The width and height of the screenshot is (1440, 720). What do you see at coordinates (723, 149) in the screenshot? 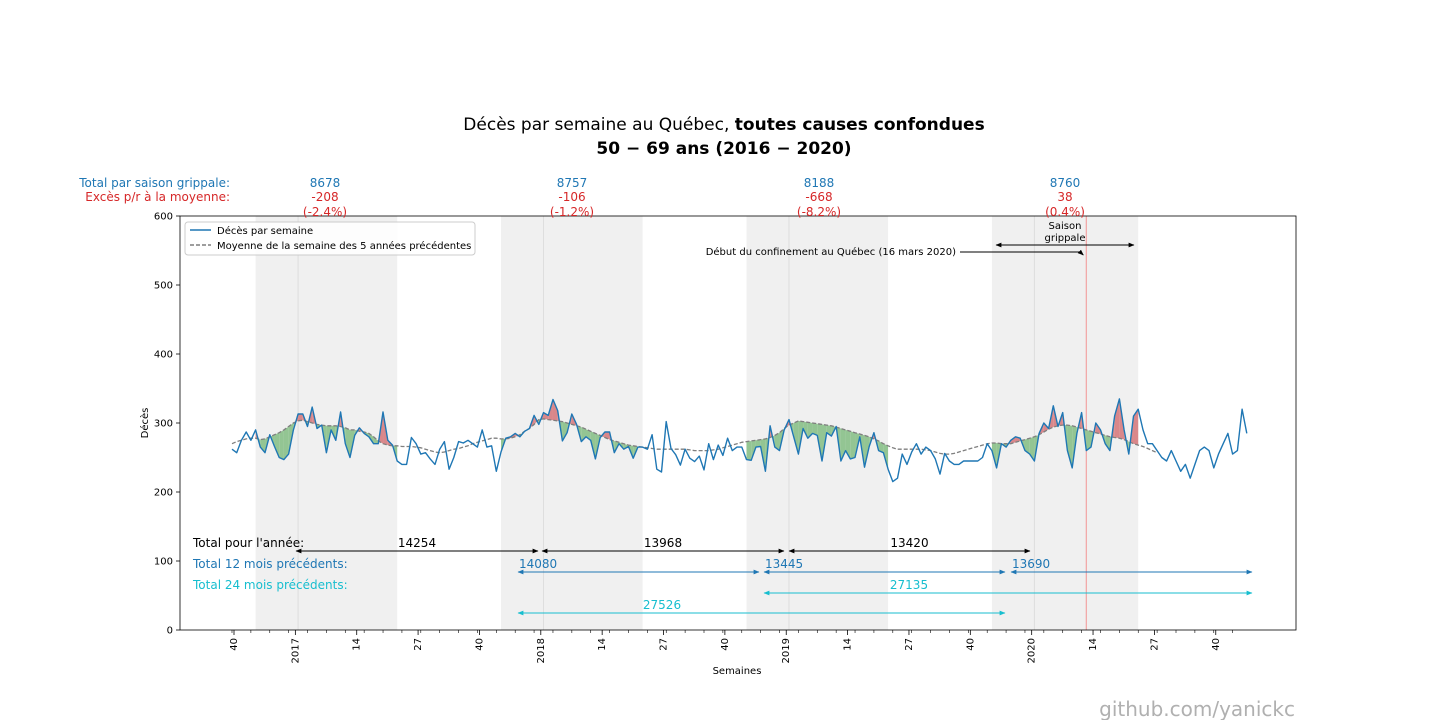
I see `chart-subtitle: 50 − 69 ans (2016 − 2020)` at bounding box center [723, 149].